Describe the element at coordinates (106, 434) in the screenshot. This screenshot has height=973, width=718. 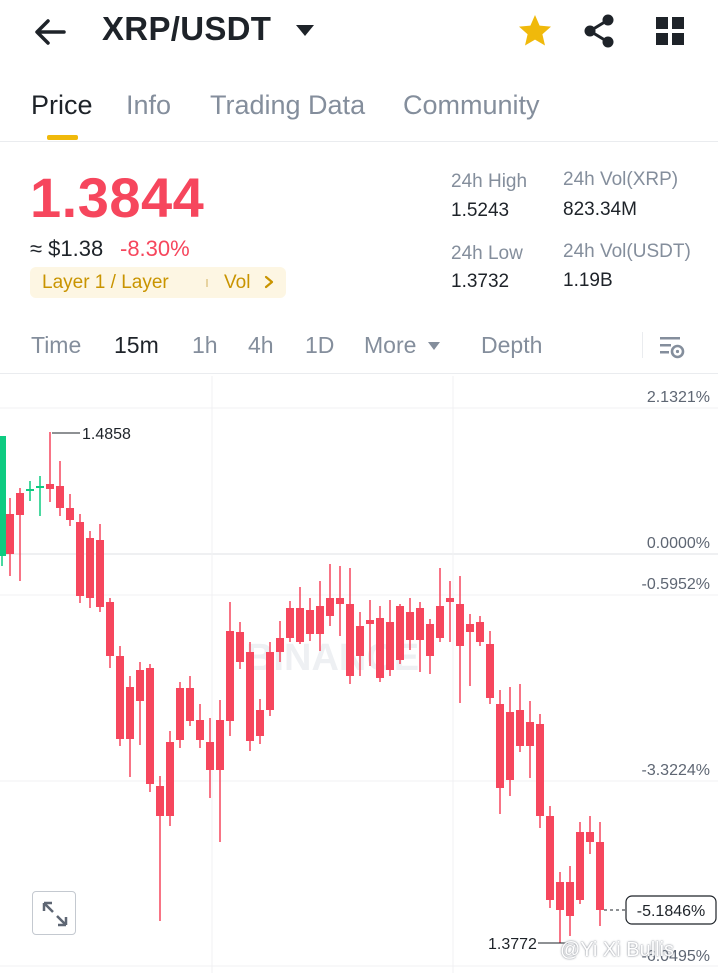
I see `max-price-marker: 1.4858` at that location.